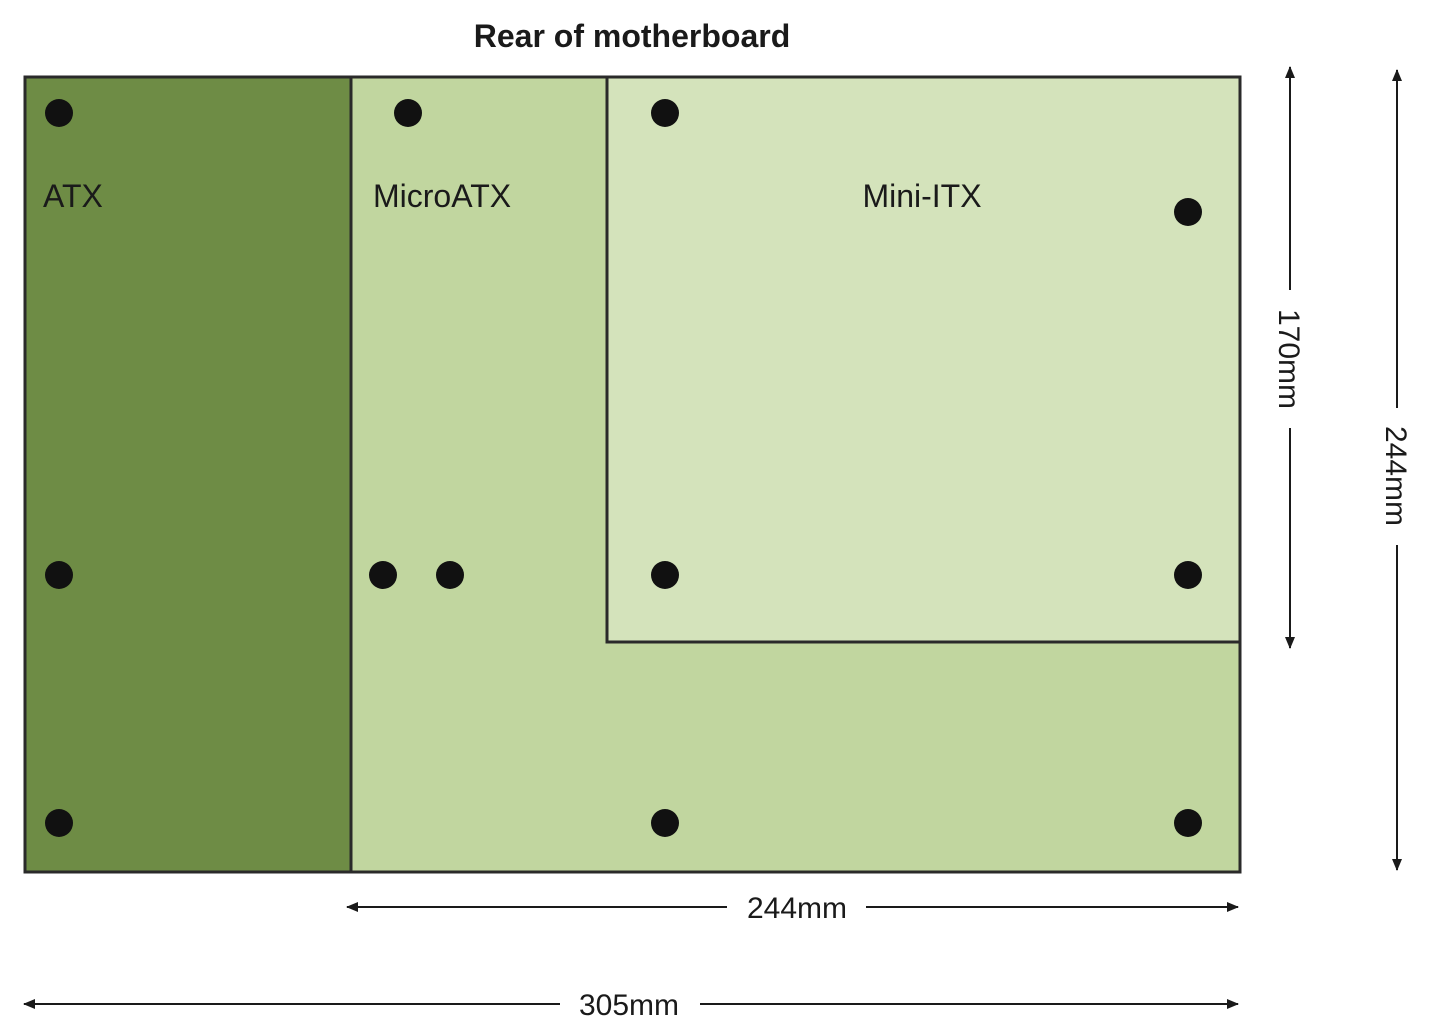 The width and height of the screenshot is (1440, 1022). I want to click on board-height-dimension: 244mm, so click(1395, 470).